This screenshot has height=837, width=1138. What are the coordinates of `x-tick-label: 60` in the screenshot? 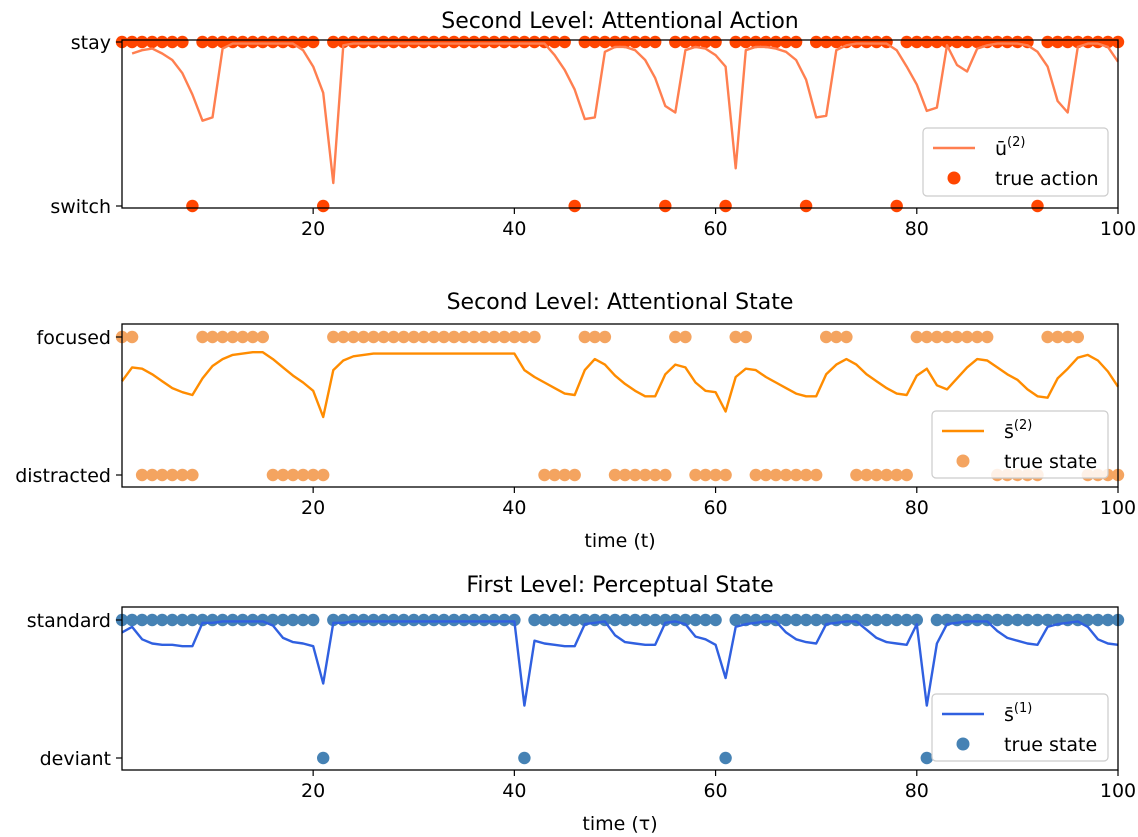 It's located at (715, 791).